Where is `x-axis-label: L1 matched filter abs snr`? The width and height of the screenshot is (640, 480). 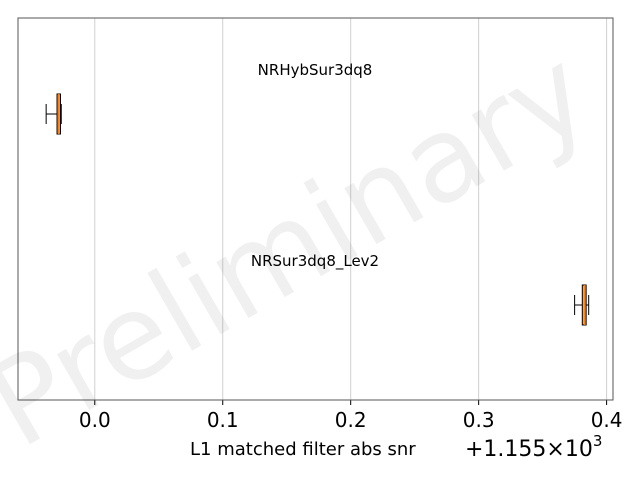 x-axis-label: L1 matched filter abs snr is located at coordinates (303, 449).